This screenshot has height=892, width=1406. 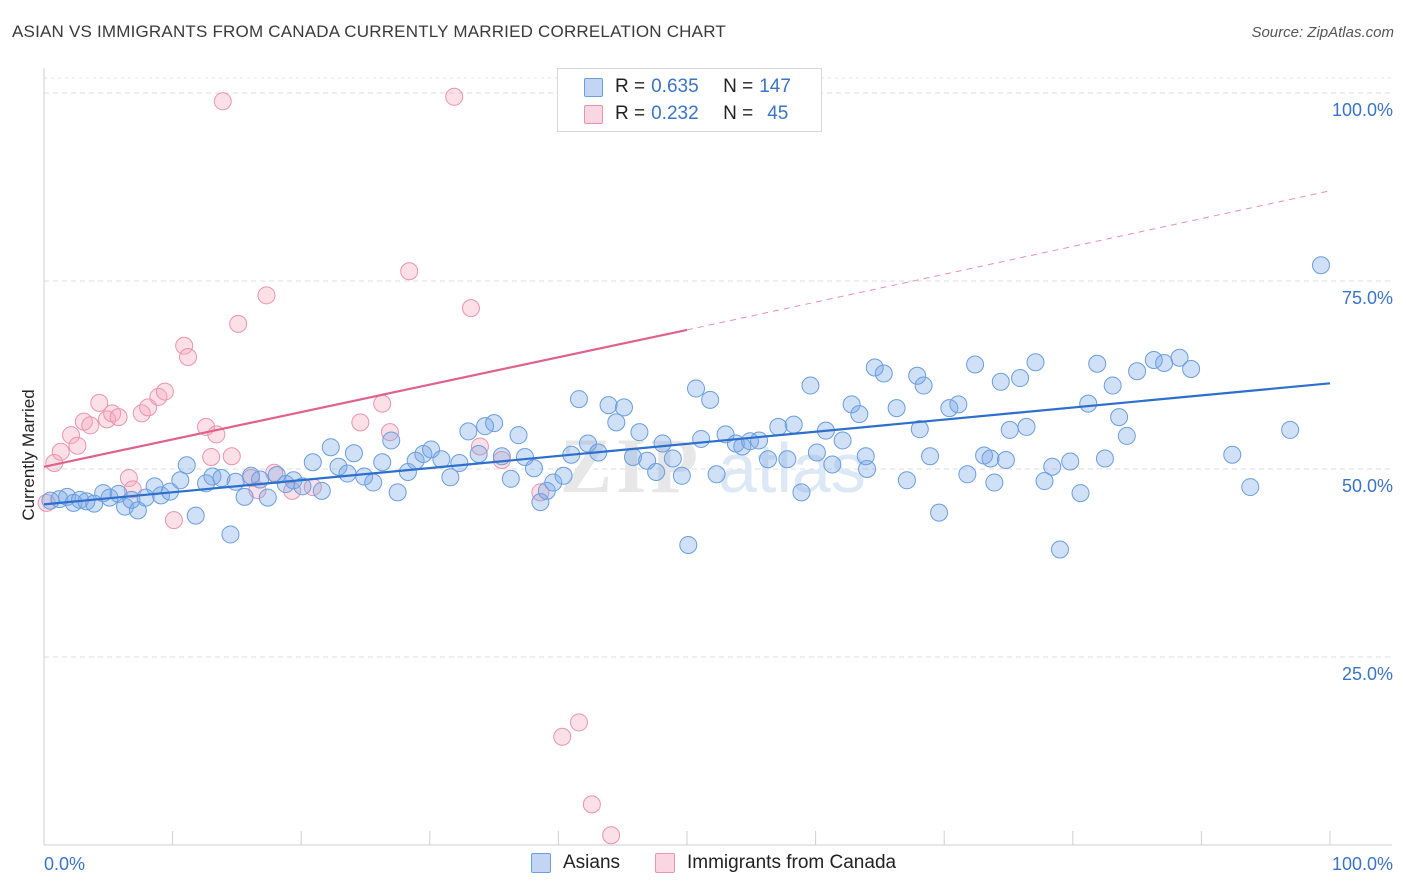 I want to click on legend-n-value: 45, so click(x=778, y=113).